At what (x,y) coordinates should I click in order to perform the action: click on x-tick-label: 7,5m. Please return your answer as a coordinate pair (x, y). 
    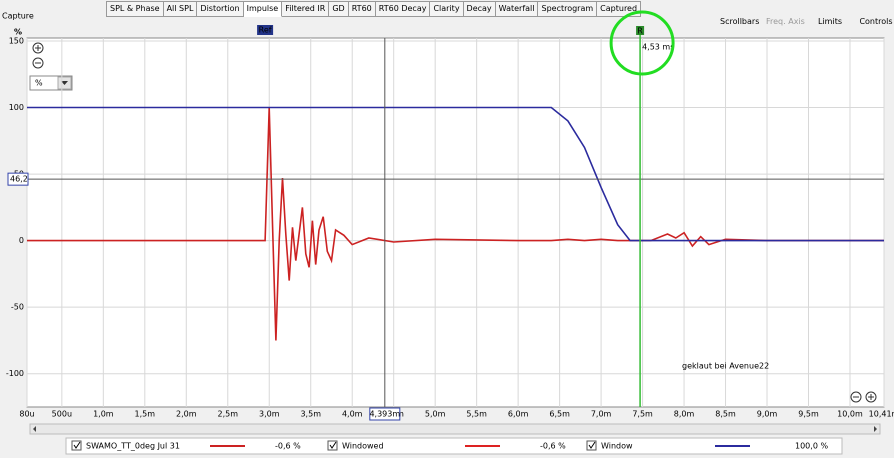
    Looking at the image, I should click on (642, 414).